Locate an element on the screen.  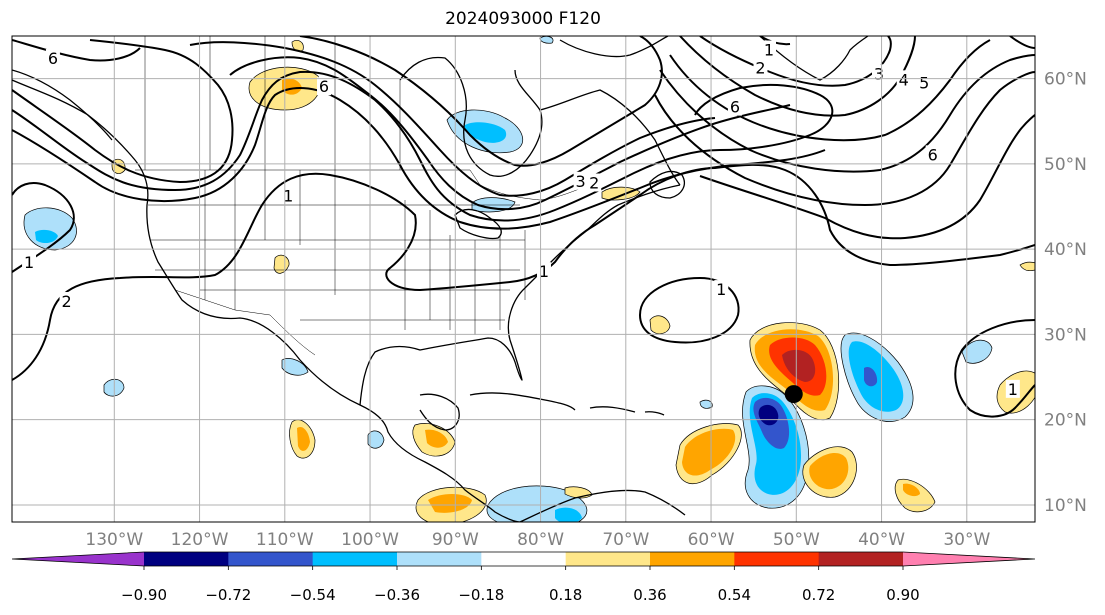
latitude-label: 40°N is located at coordinates (1065, 250).